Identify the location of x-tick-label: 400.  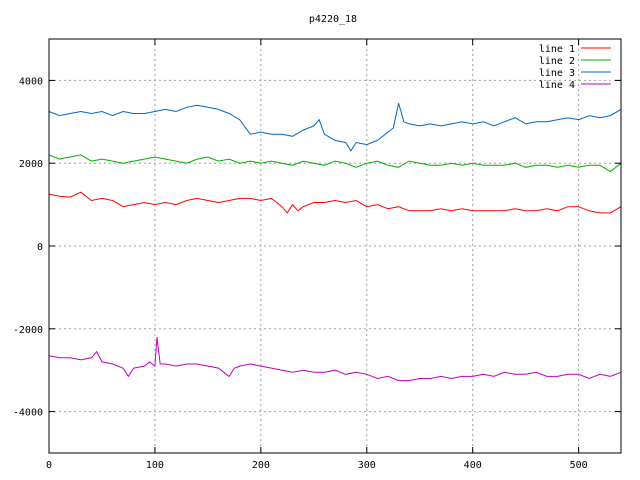
(473, 465).